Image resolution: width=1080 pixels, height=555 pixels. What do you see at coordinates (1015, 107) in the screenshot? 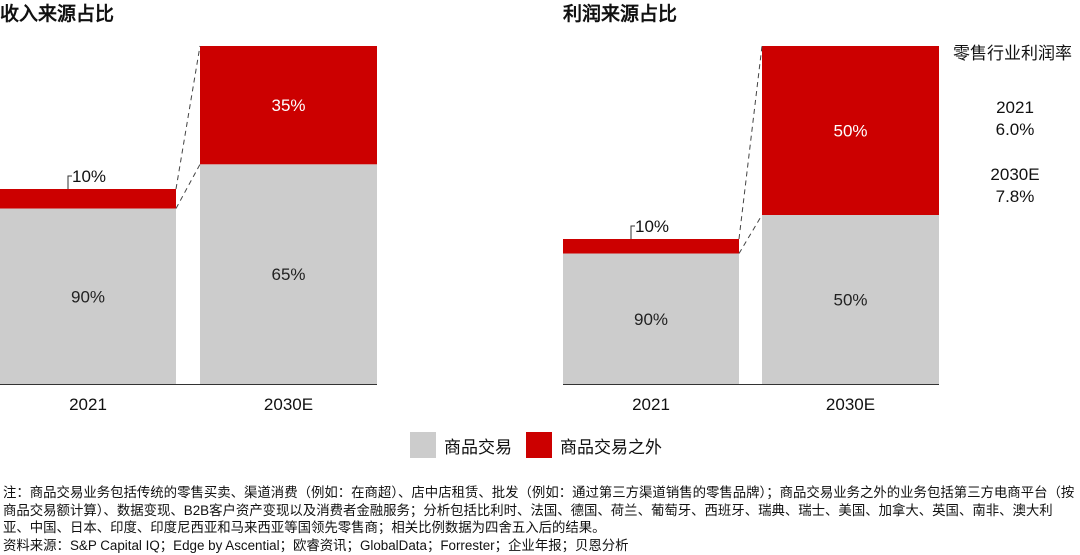
I see `profit-margin-year: 2021` at bounding box center [1015, 107].